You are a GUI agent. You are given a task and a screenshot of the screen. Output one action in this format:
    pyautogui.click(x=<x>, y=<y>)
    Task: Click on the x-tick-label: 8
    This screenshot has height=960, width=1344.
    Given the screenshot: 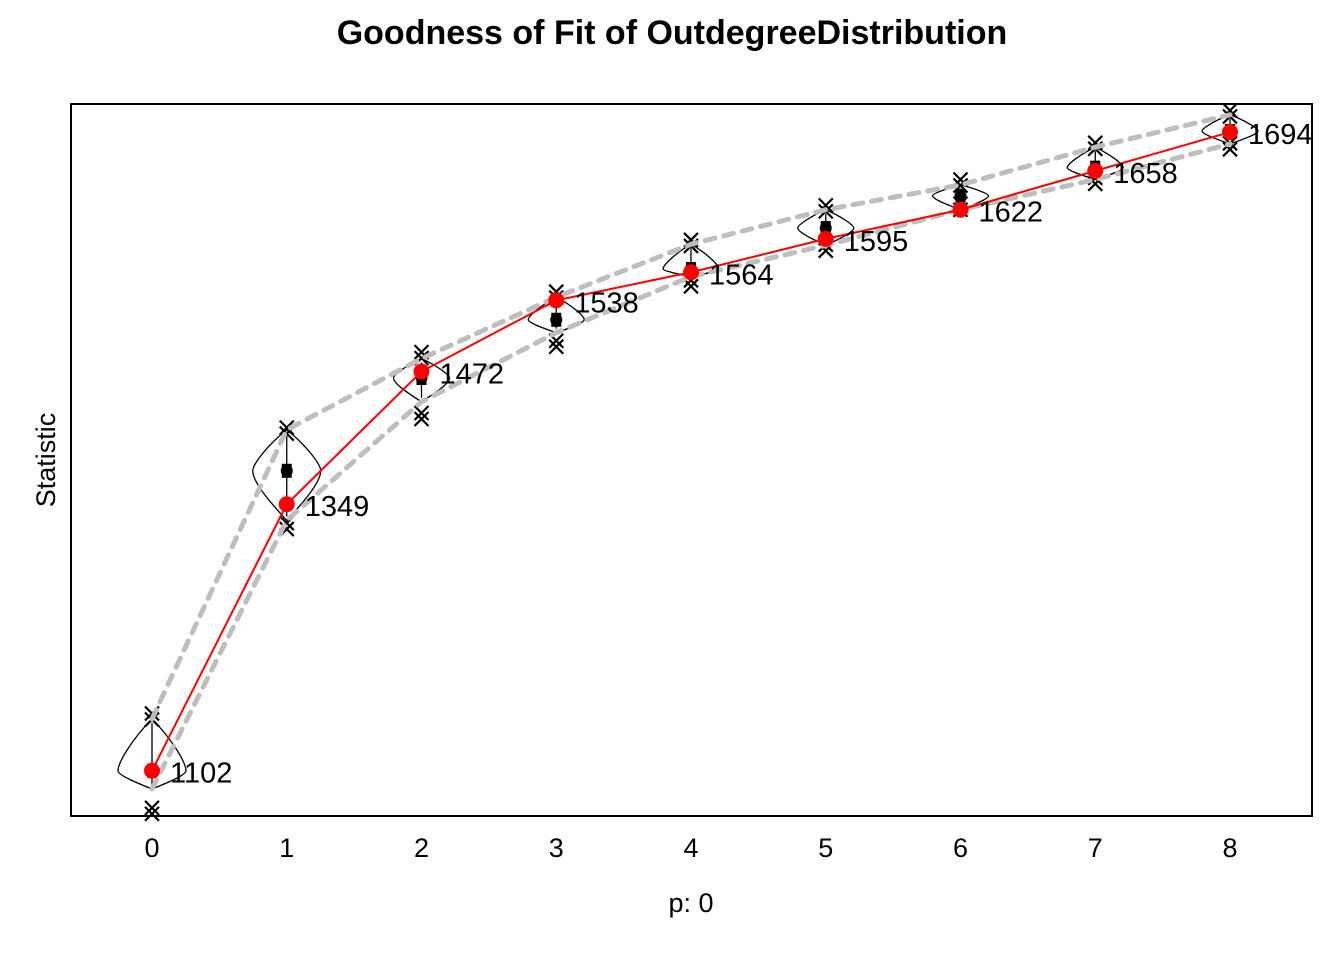 What is the action you would take?
    pyautogui.click(x=1229, y=848)
    